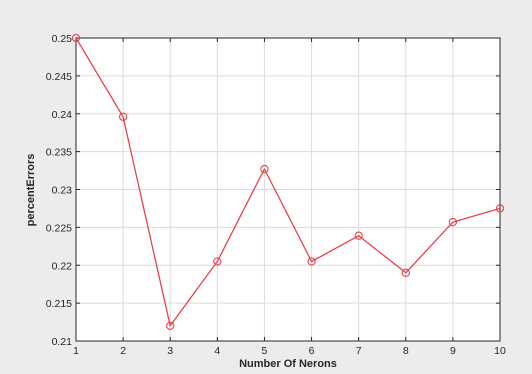 The height and width of the screenshot is (374, 532). Describe the element at coordinates (288, 364) in the screenshot. I see `x-axis-title: Number Of Nerons` at that location.